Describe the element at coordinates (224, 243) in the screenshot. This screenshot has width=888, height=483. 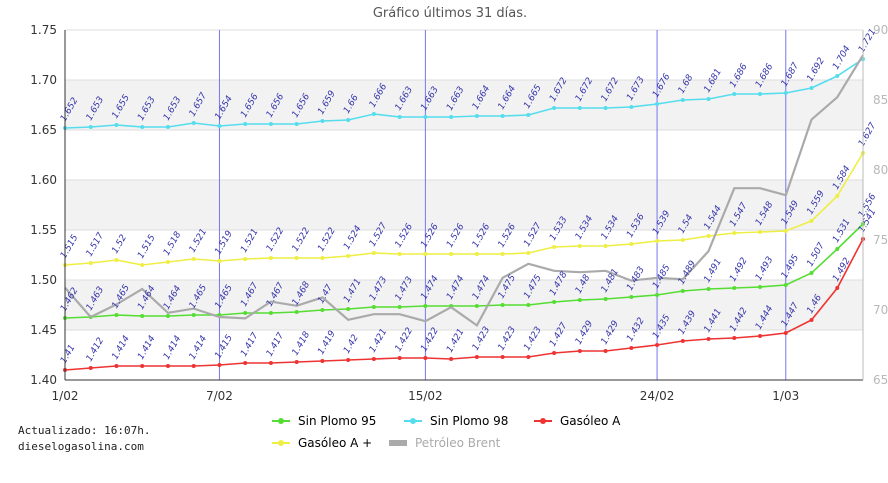
I see `data-label: 1.519` at that location.